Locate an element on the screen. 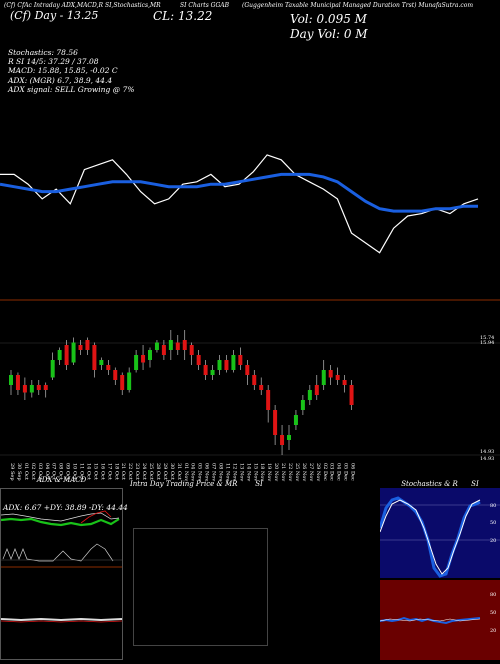 The height and width of the screenshot is (664, 500). mrsi-line is located at coordinates (430, 620).